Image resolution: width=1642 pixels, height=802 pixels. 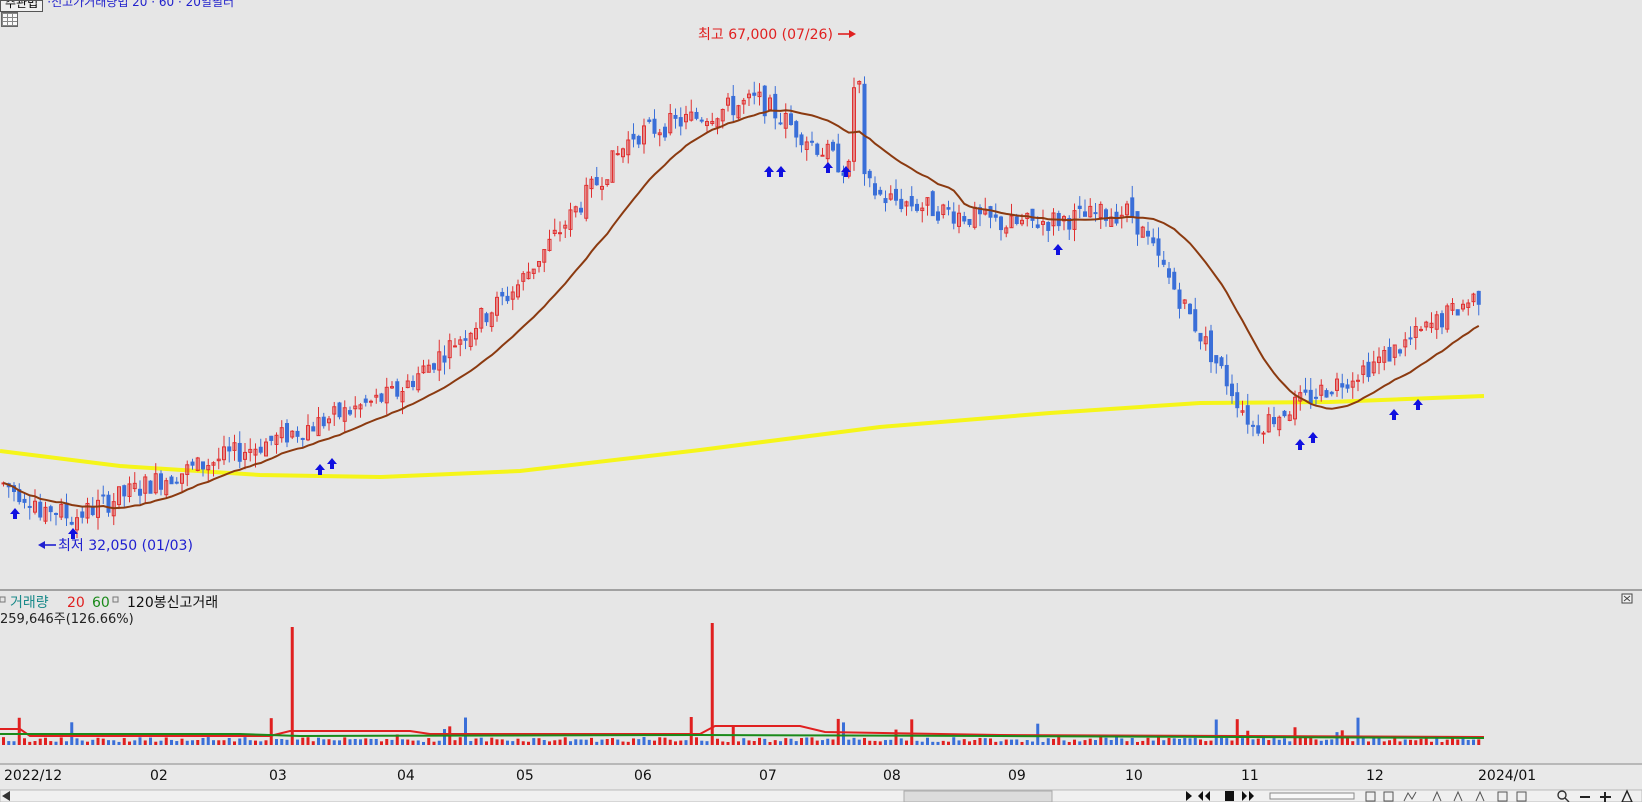 I want to click on method-button: 주관법, so click(x=22, y=6).